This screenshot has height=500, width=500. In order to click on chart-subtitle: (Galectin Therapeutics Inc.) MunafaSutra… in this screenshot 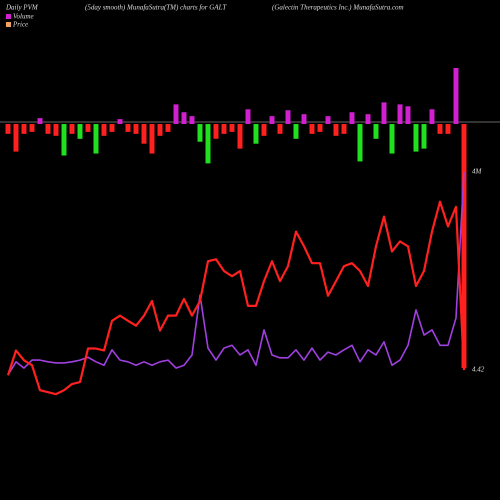, I will do `click(338, 8)`.